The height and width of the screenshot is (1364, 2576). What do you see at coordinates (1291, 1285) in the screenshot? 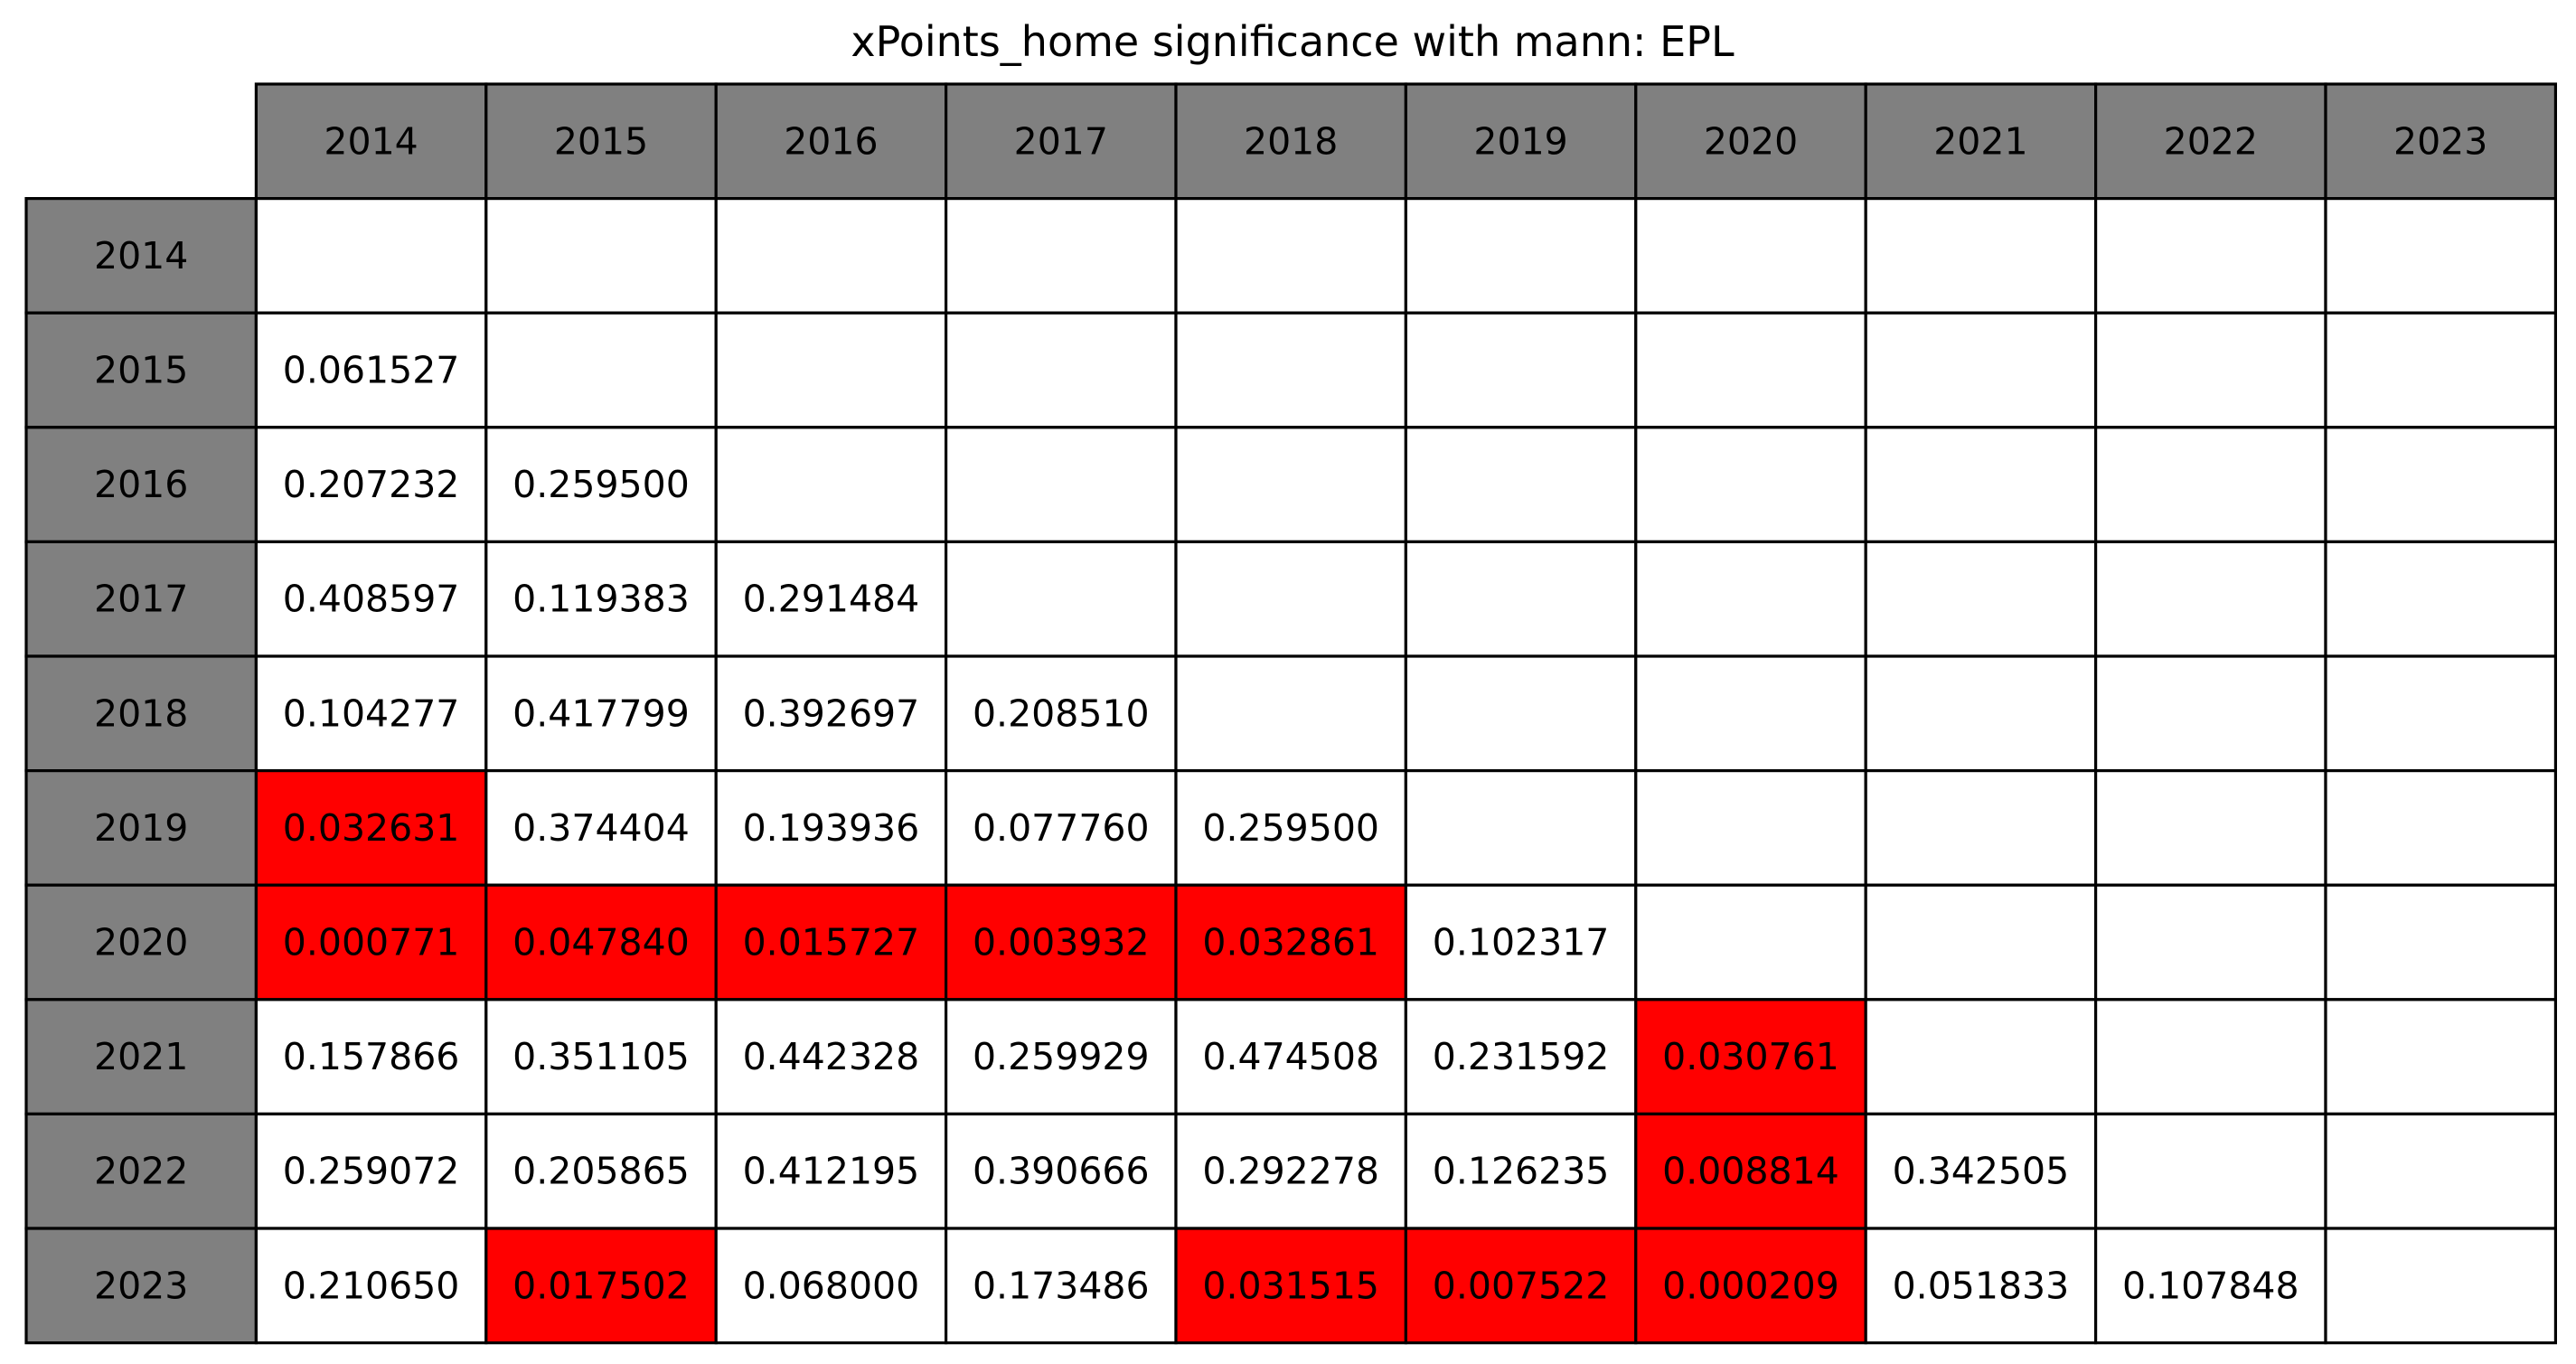
I see `table-cell-value: 0.031515` at bounding box center [1291, 1285].